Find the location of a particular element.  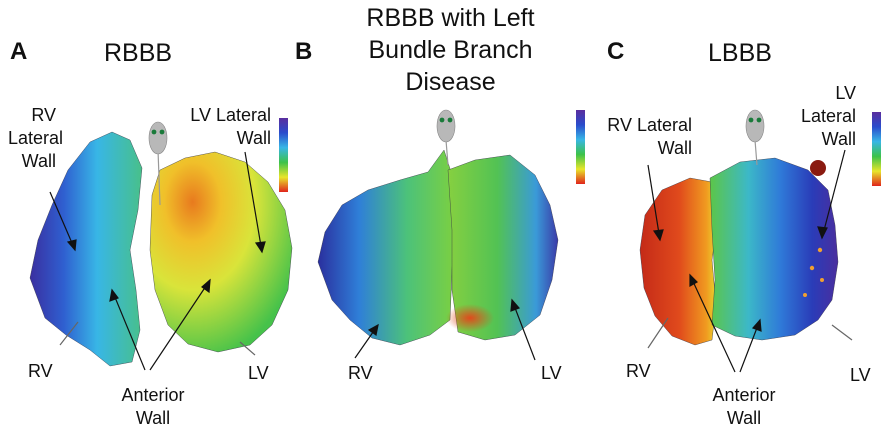

panel-a-rv-chamber is located at coordinates (86, 249).